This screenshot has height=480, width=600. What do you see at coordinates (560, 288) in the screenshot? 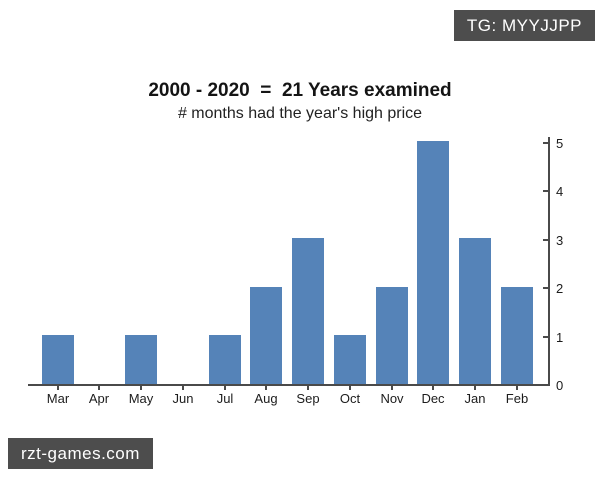
I see `y-tick-label: 2` at bounding box center [560, 288].